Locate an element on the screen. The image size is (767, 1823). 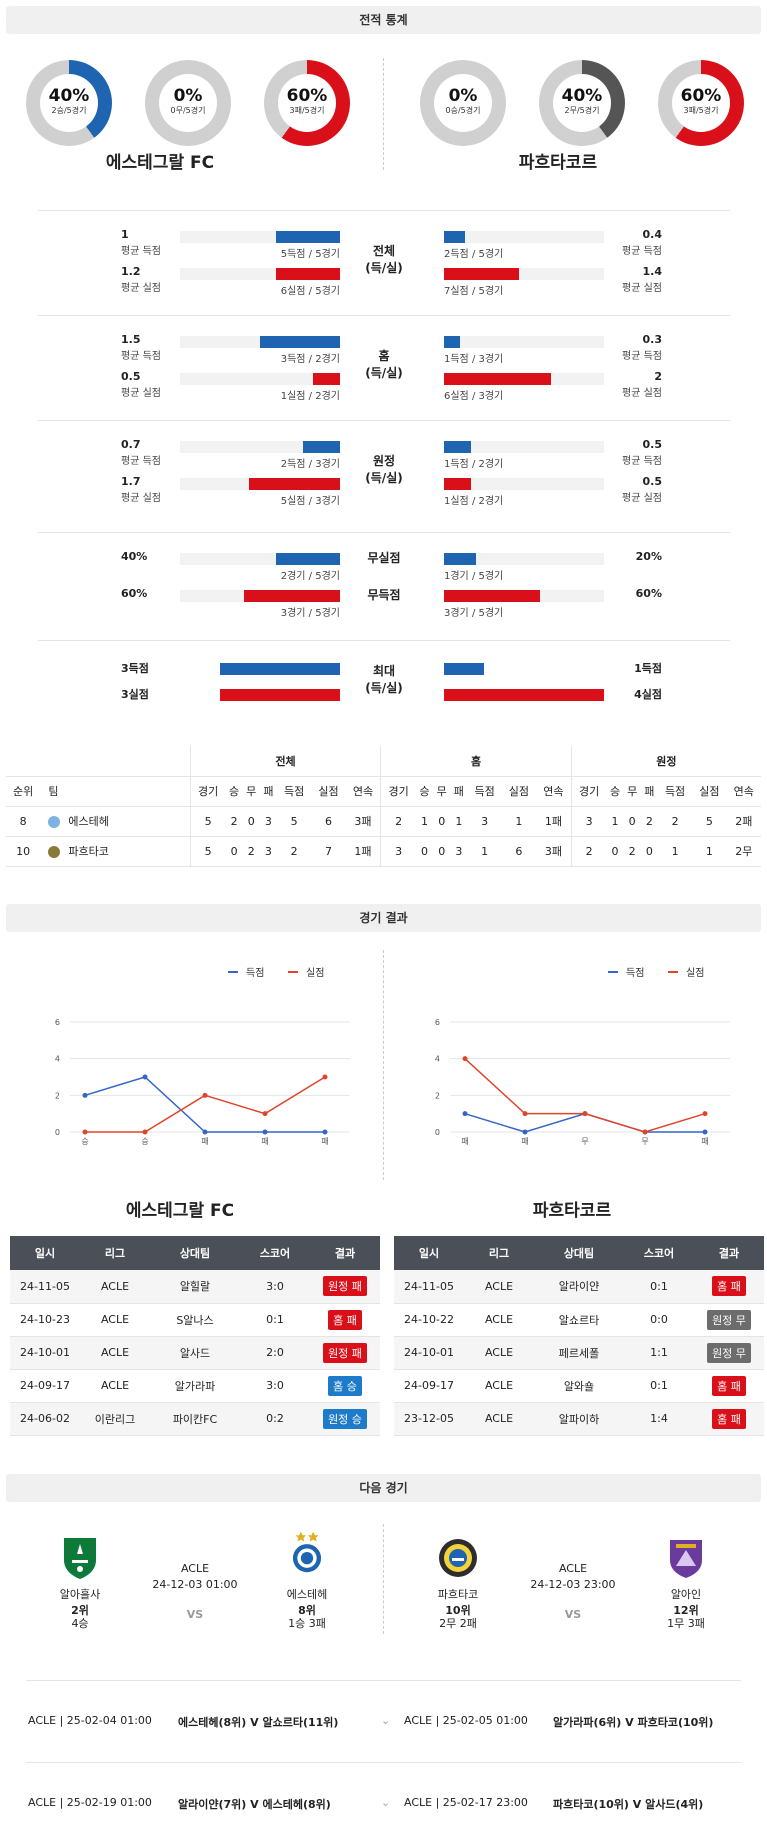
standings-col-header: 득점 is located at coordinates (294, 791).